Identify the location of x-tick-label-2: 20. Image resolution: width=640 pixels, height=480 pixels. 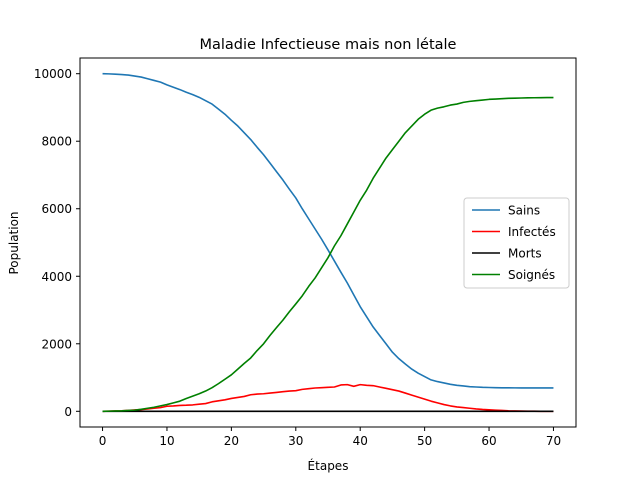
(231, 441).